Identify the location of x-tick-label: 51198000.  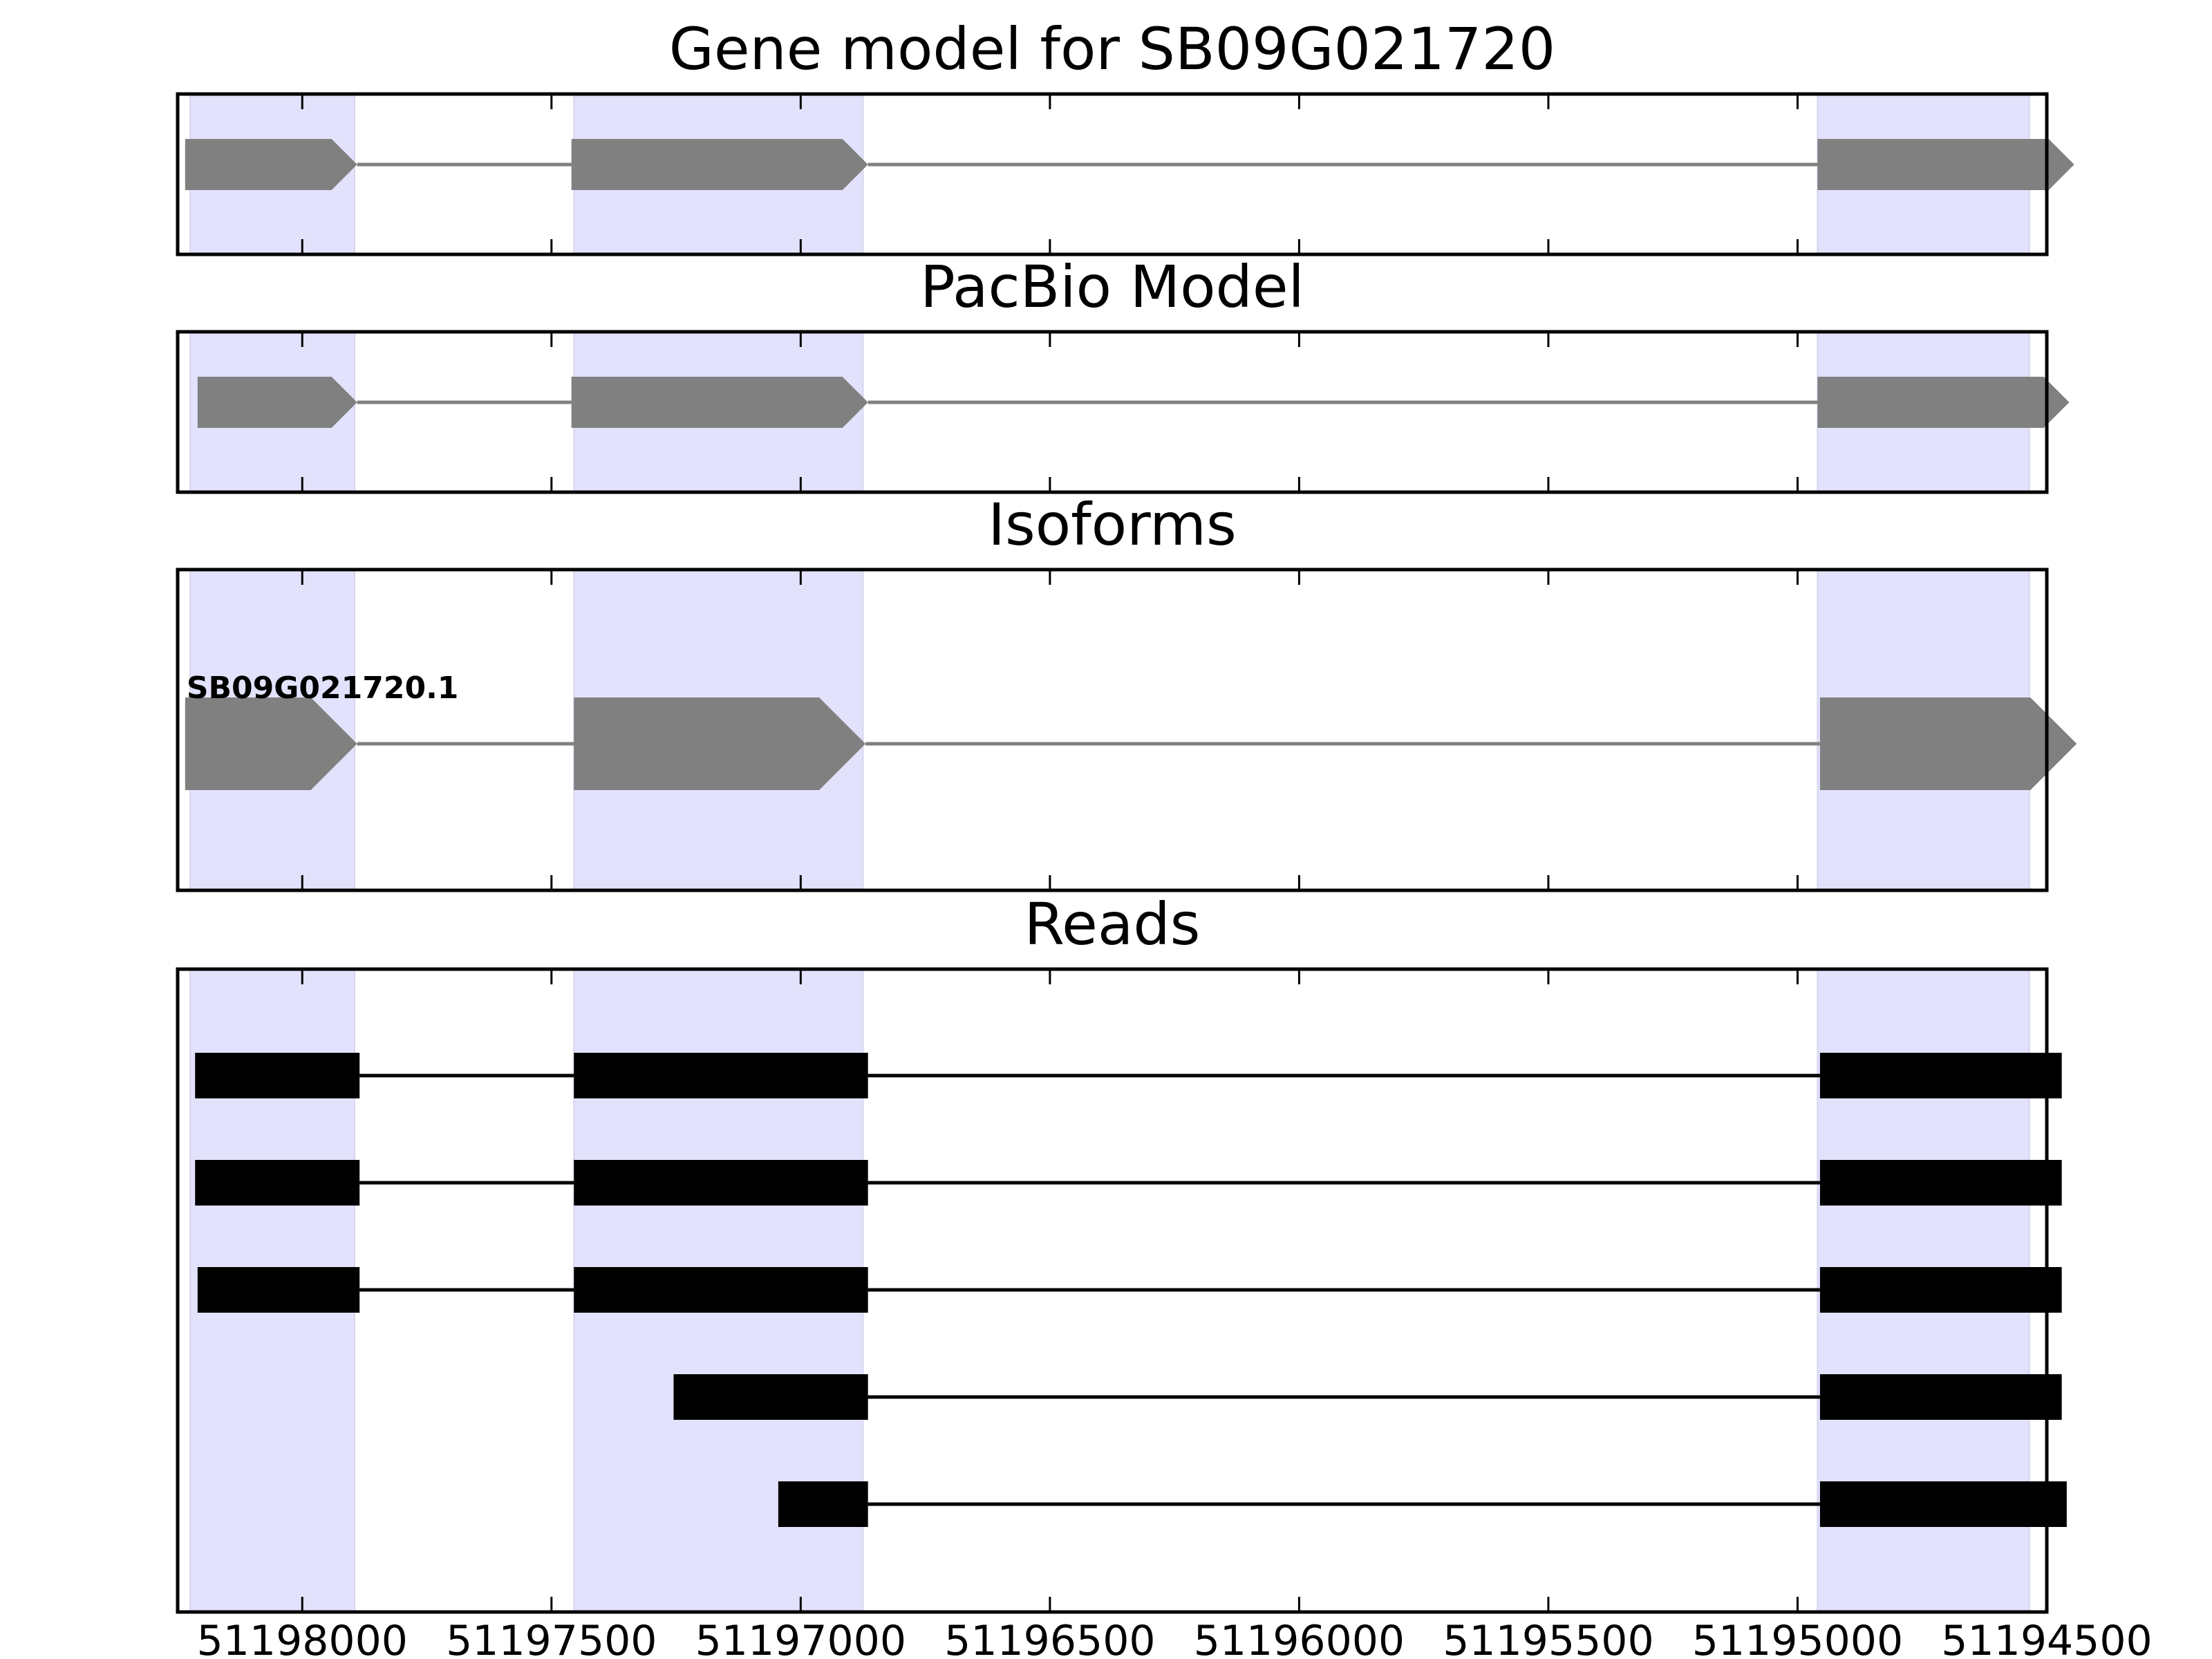
(303, 1638).